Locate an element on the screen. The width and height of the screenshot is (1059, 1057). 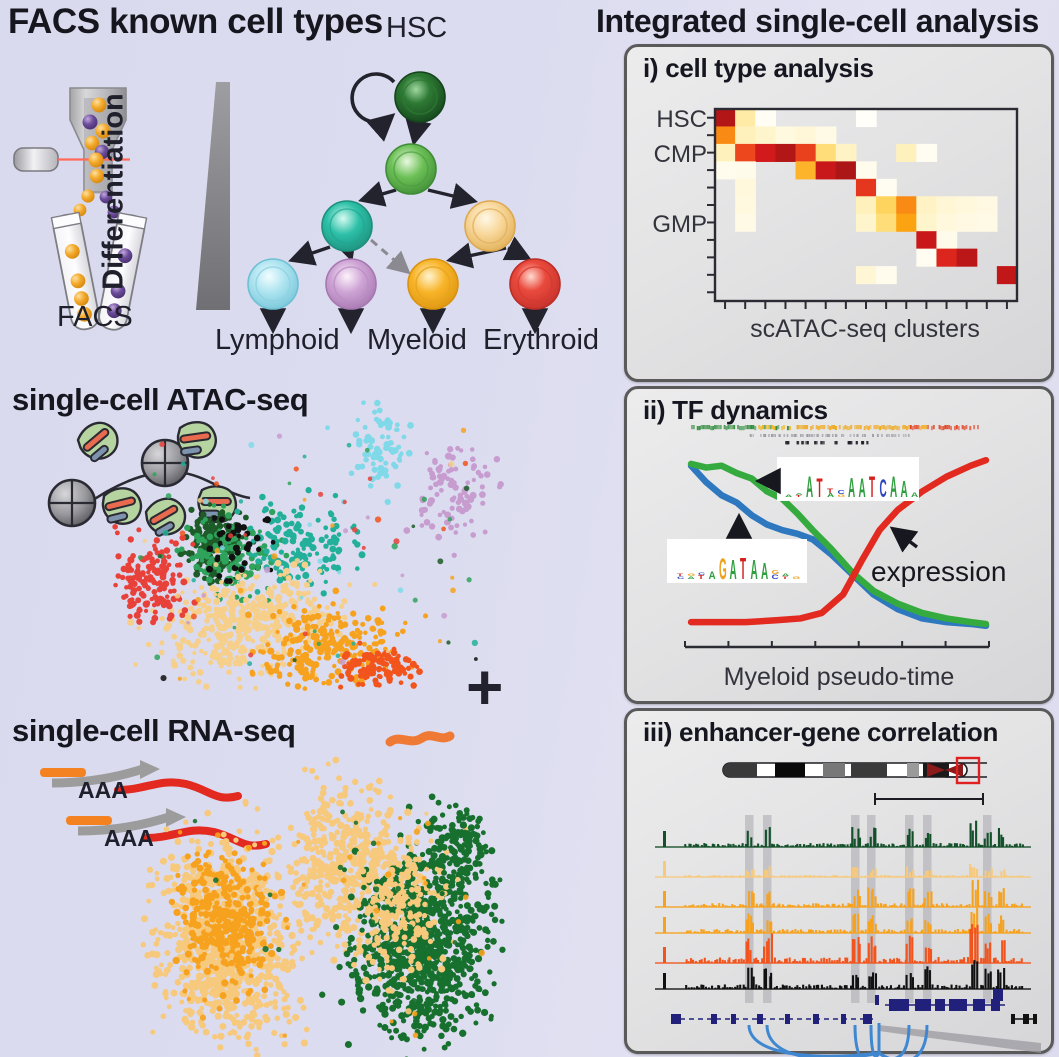
motif-letter: A is located at coordinates (862, 488).